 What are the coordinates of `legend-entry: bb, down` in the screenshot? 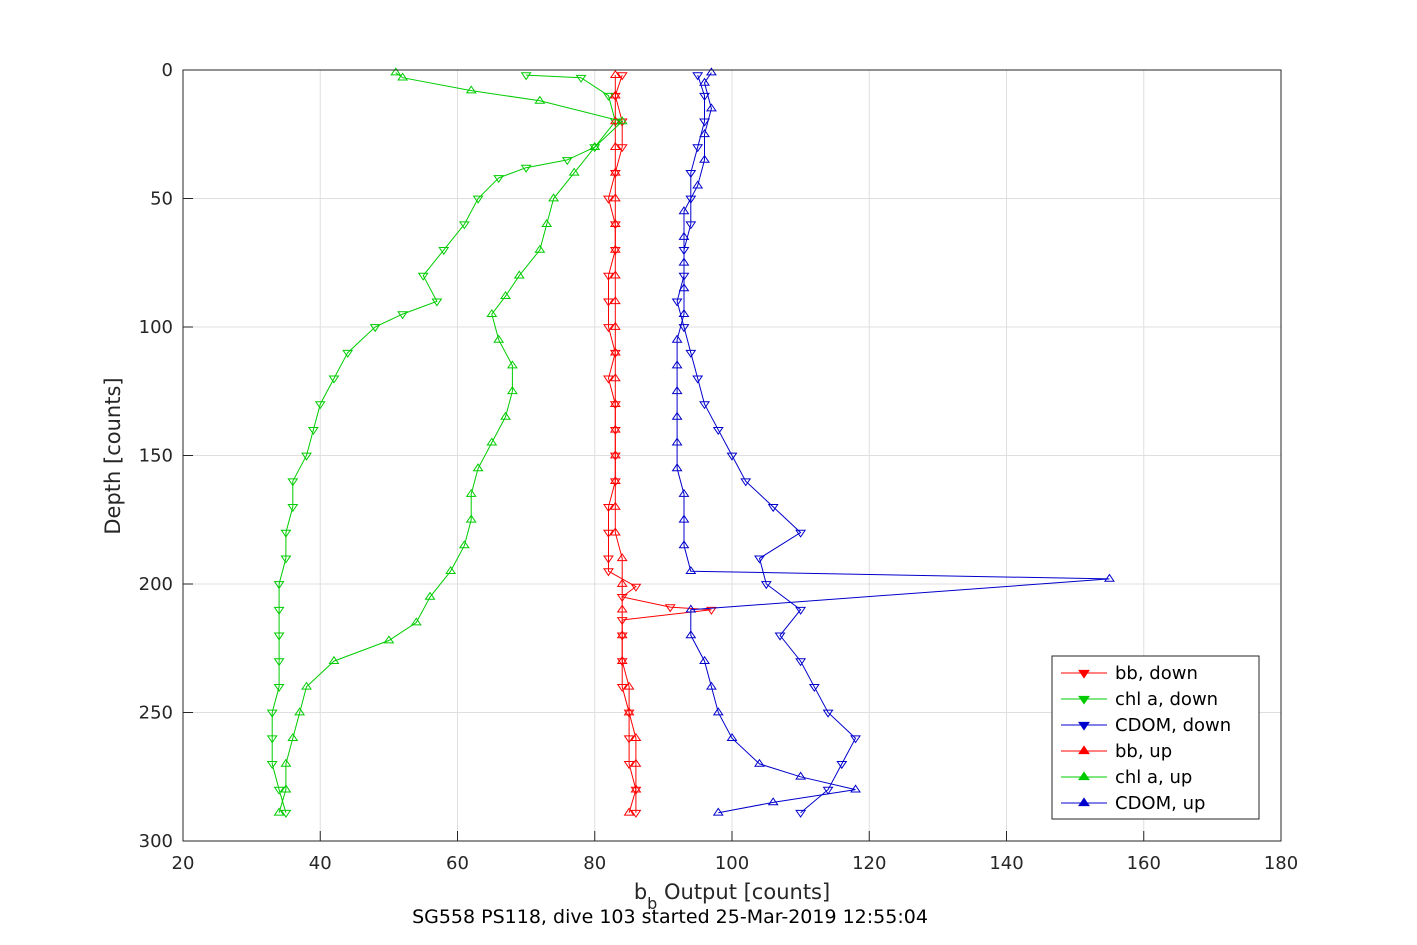 It's located at (1129, 673).